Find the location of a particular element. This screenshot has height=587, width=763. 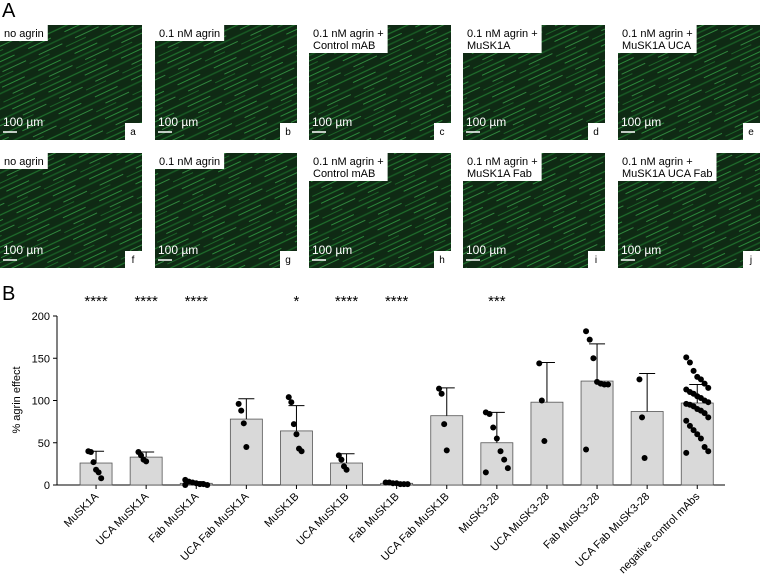

x-tick-label: UCA MuSK1A is located at coordinates (123, 519).